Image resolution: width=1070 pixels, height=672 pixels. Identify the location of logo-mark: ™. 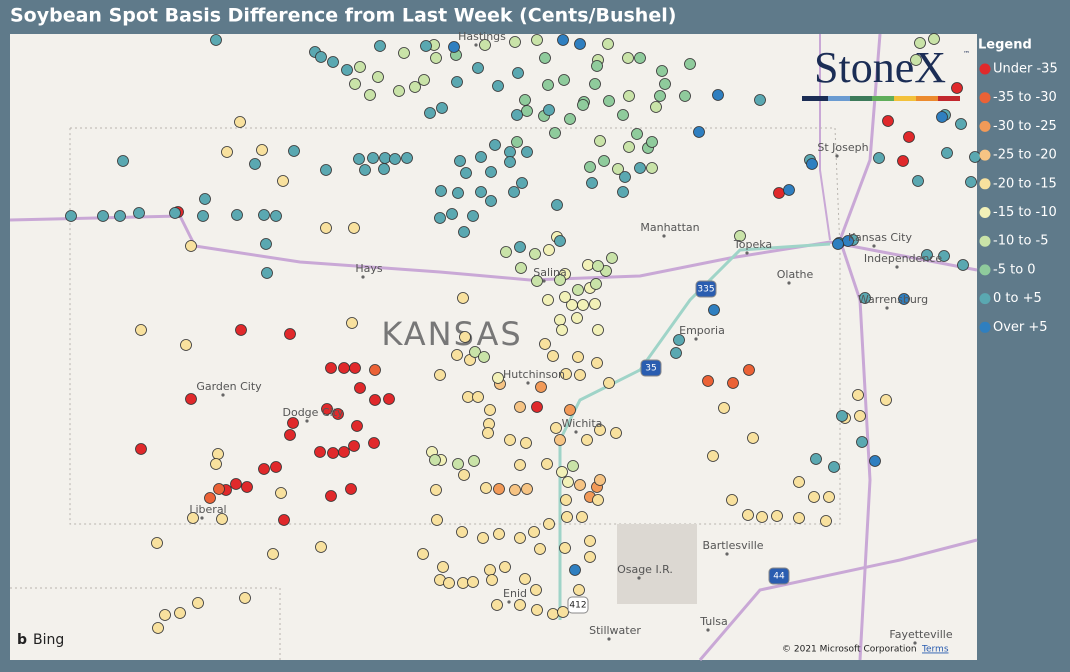
(966, 54).